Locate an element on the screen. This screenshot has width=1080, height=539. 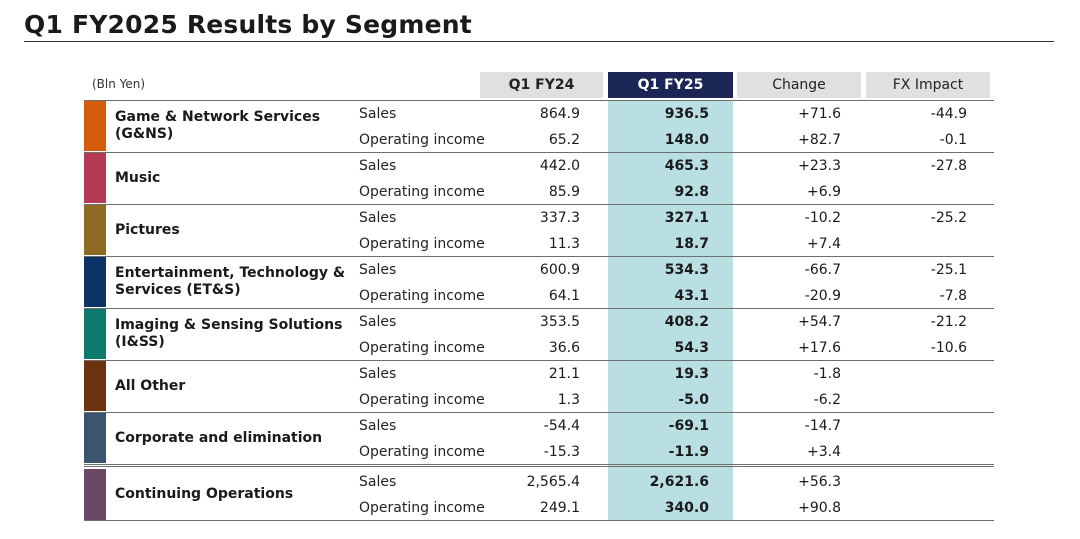
value-q1-fy25: -69.1 is located at coordinates (688, 426).